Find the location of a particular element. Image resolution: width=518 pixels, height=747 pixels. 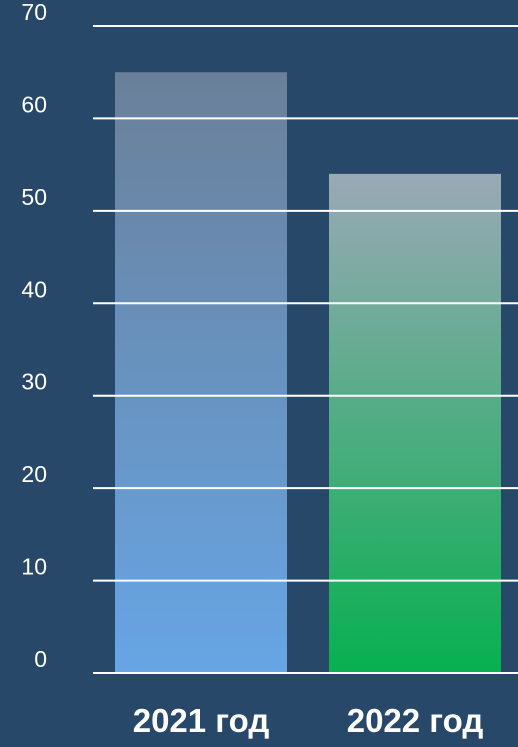

y-tick-label: 10 is located at coordinates (34, 567).